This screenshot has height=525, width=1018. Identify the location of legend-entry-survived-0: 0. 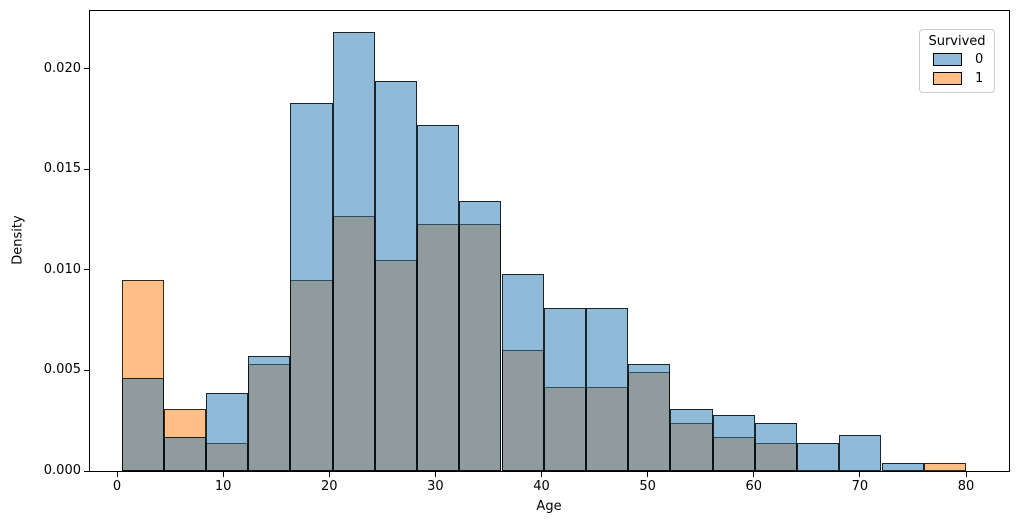
(957, 59).